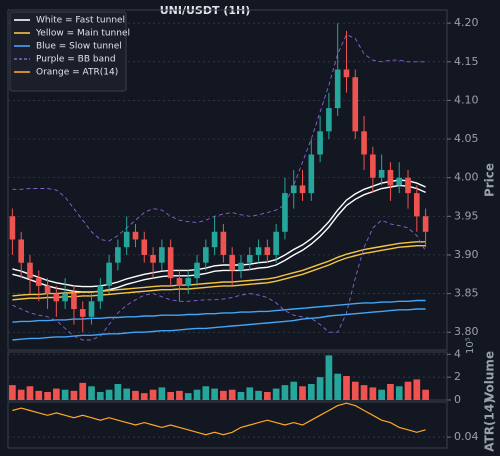 The image size is (500, 456). I want to click on y-tick-label: 4.15, so click(466, 61).